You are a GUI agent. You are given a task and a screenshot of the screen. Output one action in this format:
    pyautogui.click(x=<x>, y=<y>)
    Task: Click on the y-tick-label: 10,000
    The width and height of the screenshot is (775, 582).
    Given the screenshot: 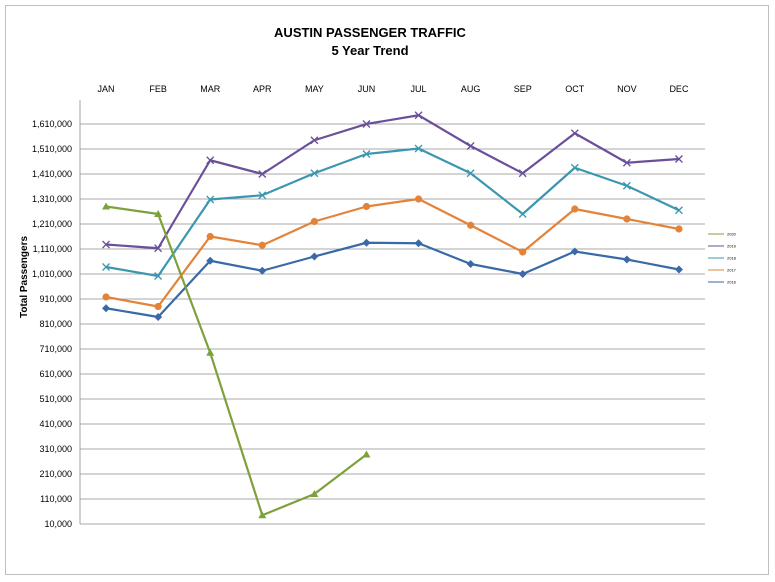 What is the action you would take?
    pyautogui.click(x=58, y=524)
    